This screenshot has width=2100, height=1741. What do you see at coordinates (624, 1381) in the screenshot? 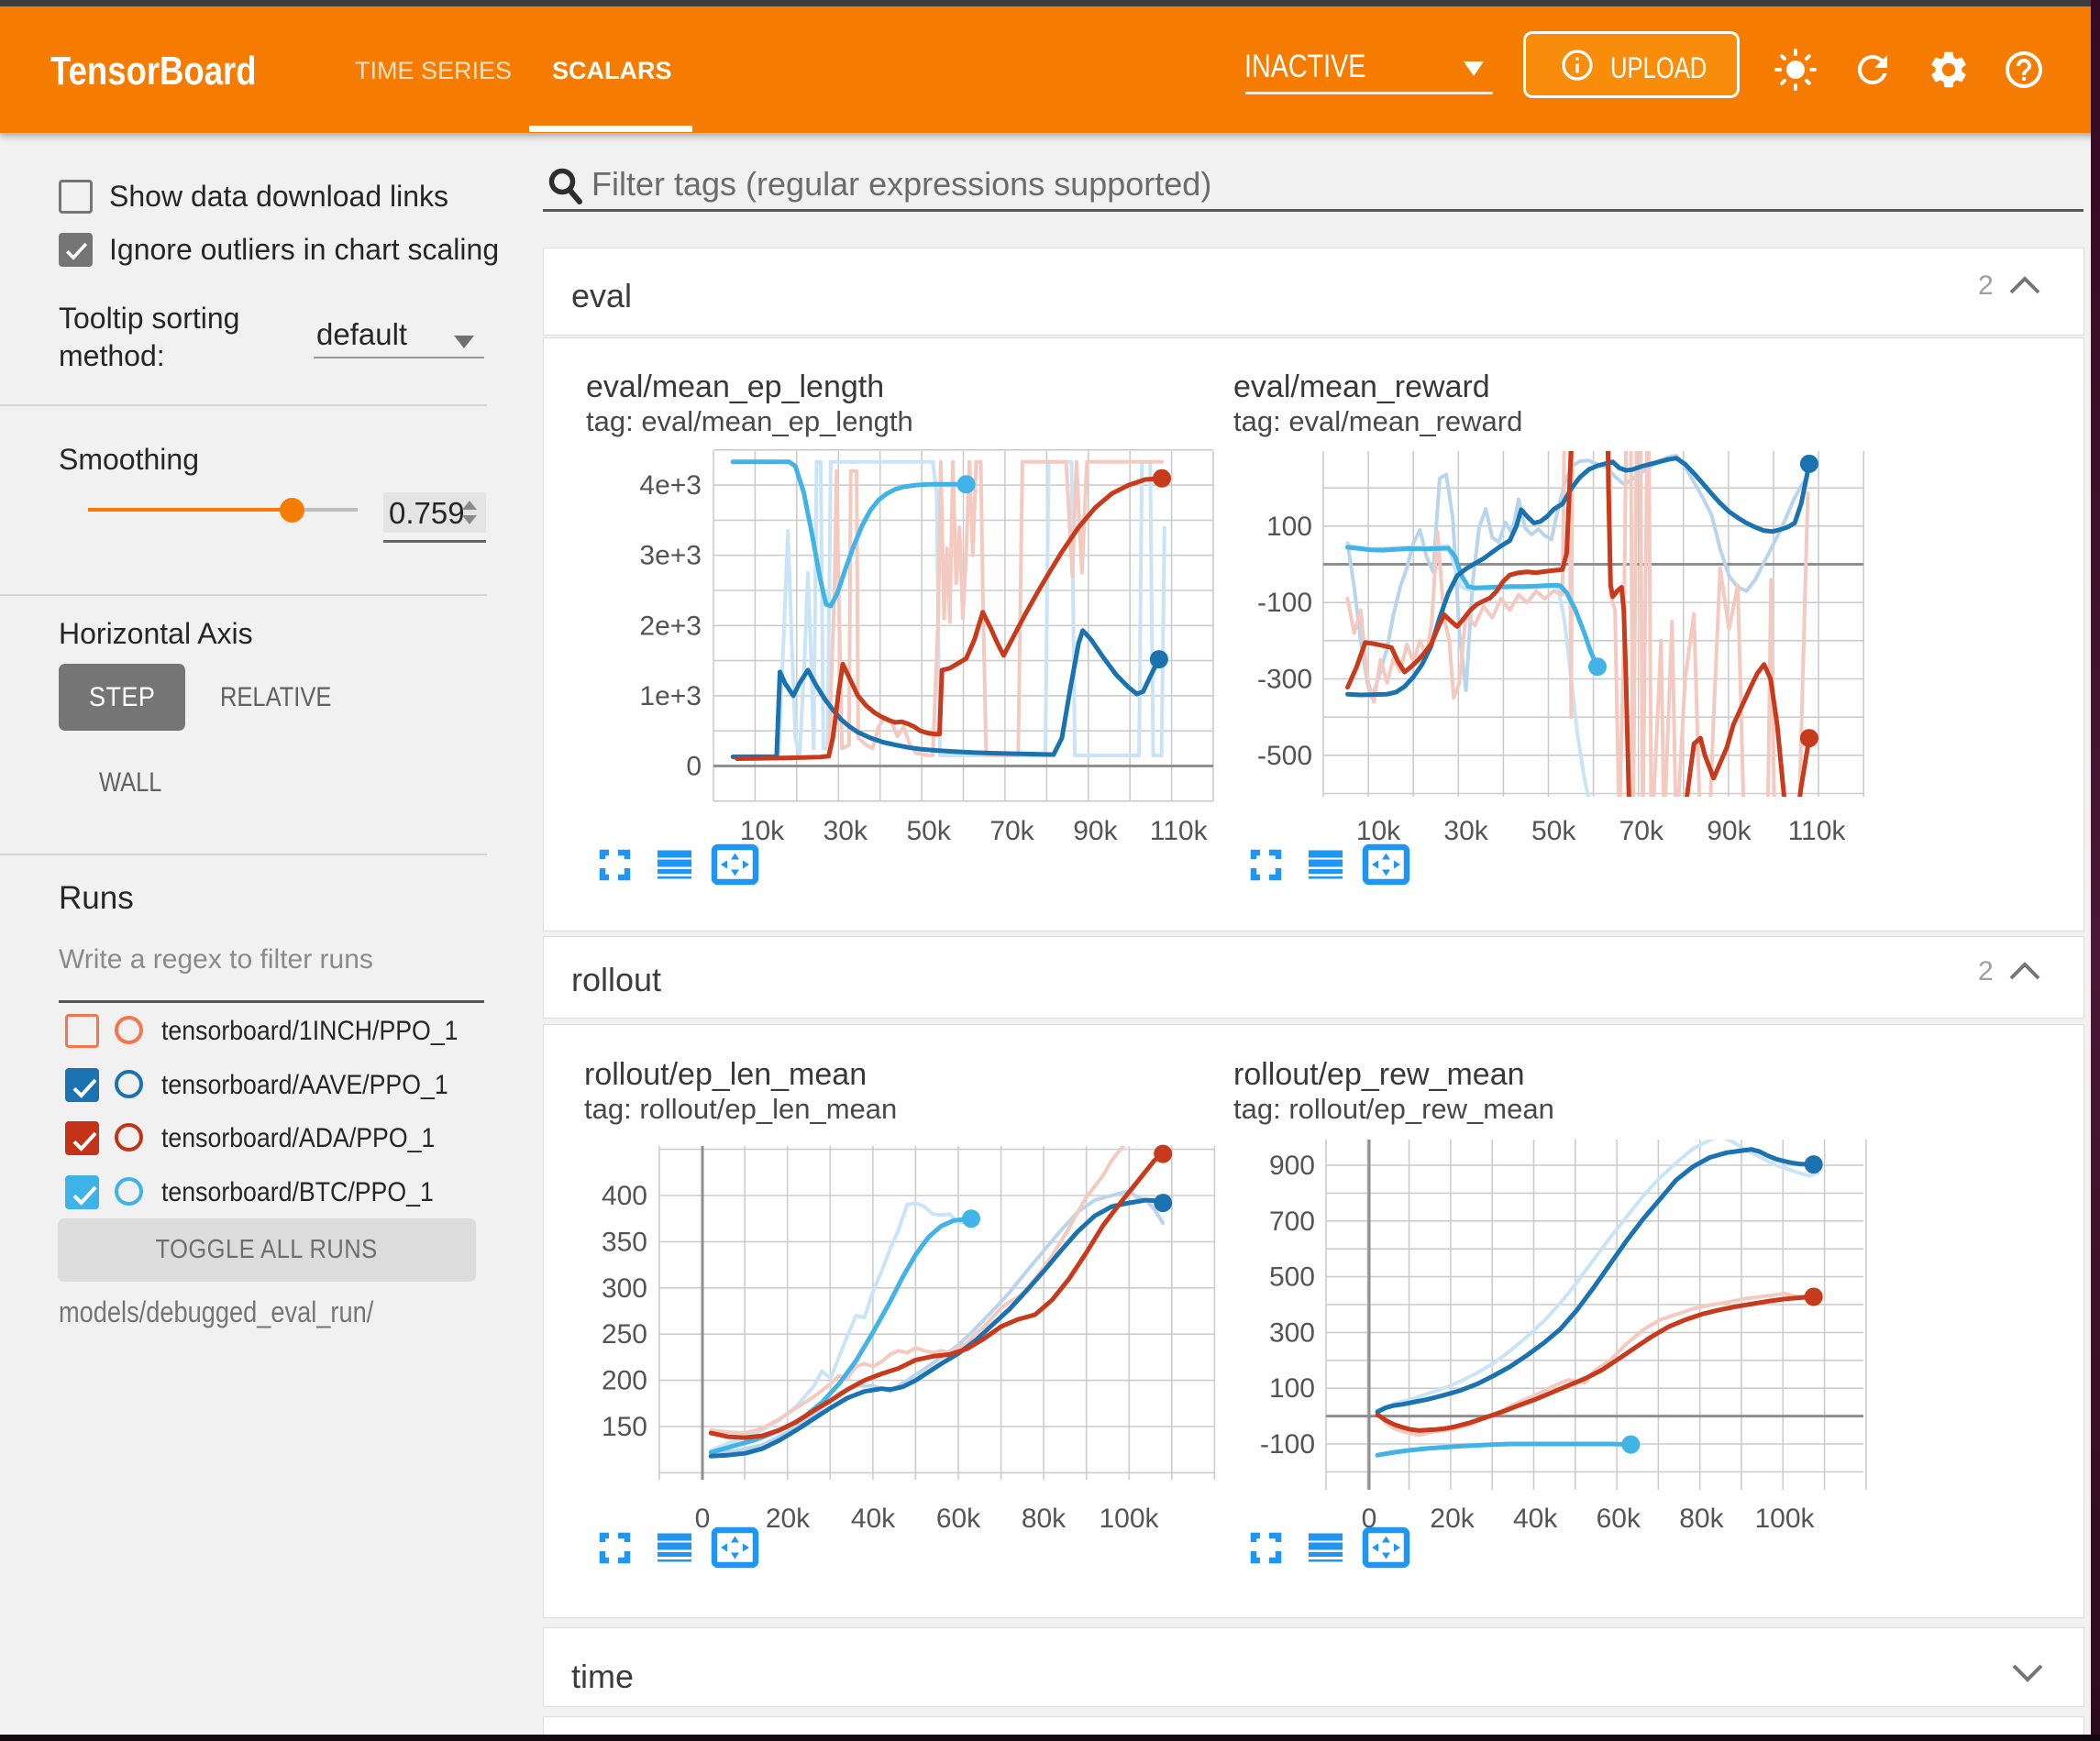
I see `svg-text: 200` at bounding box center [624, 1381].